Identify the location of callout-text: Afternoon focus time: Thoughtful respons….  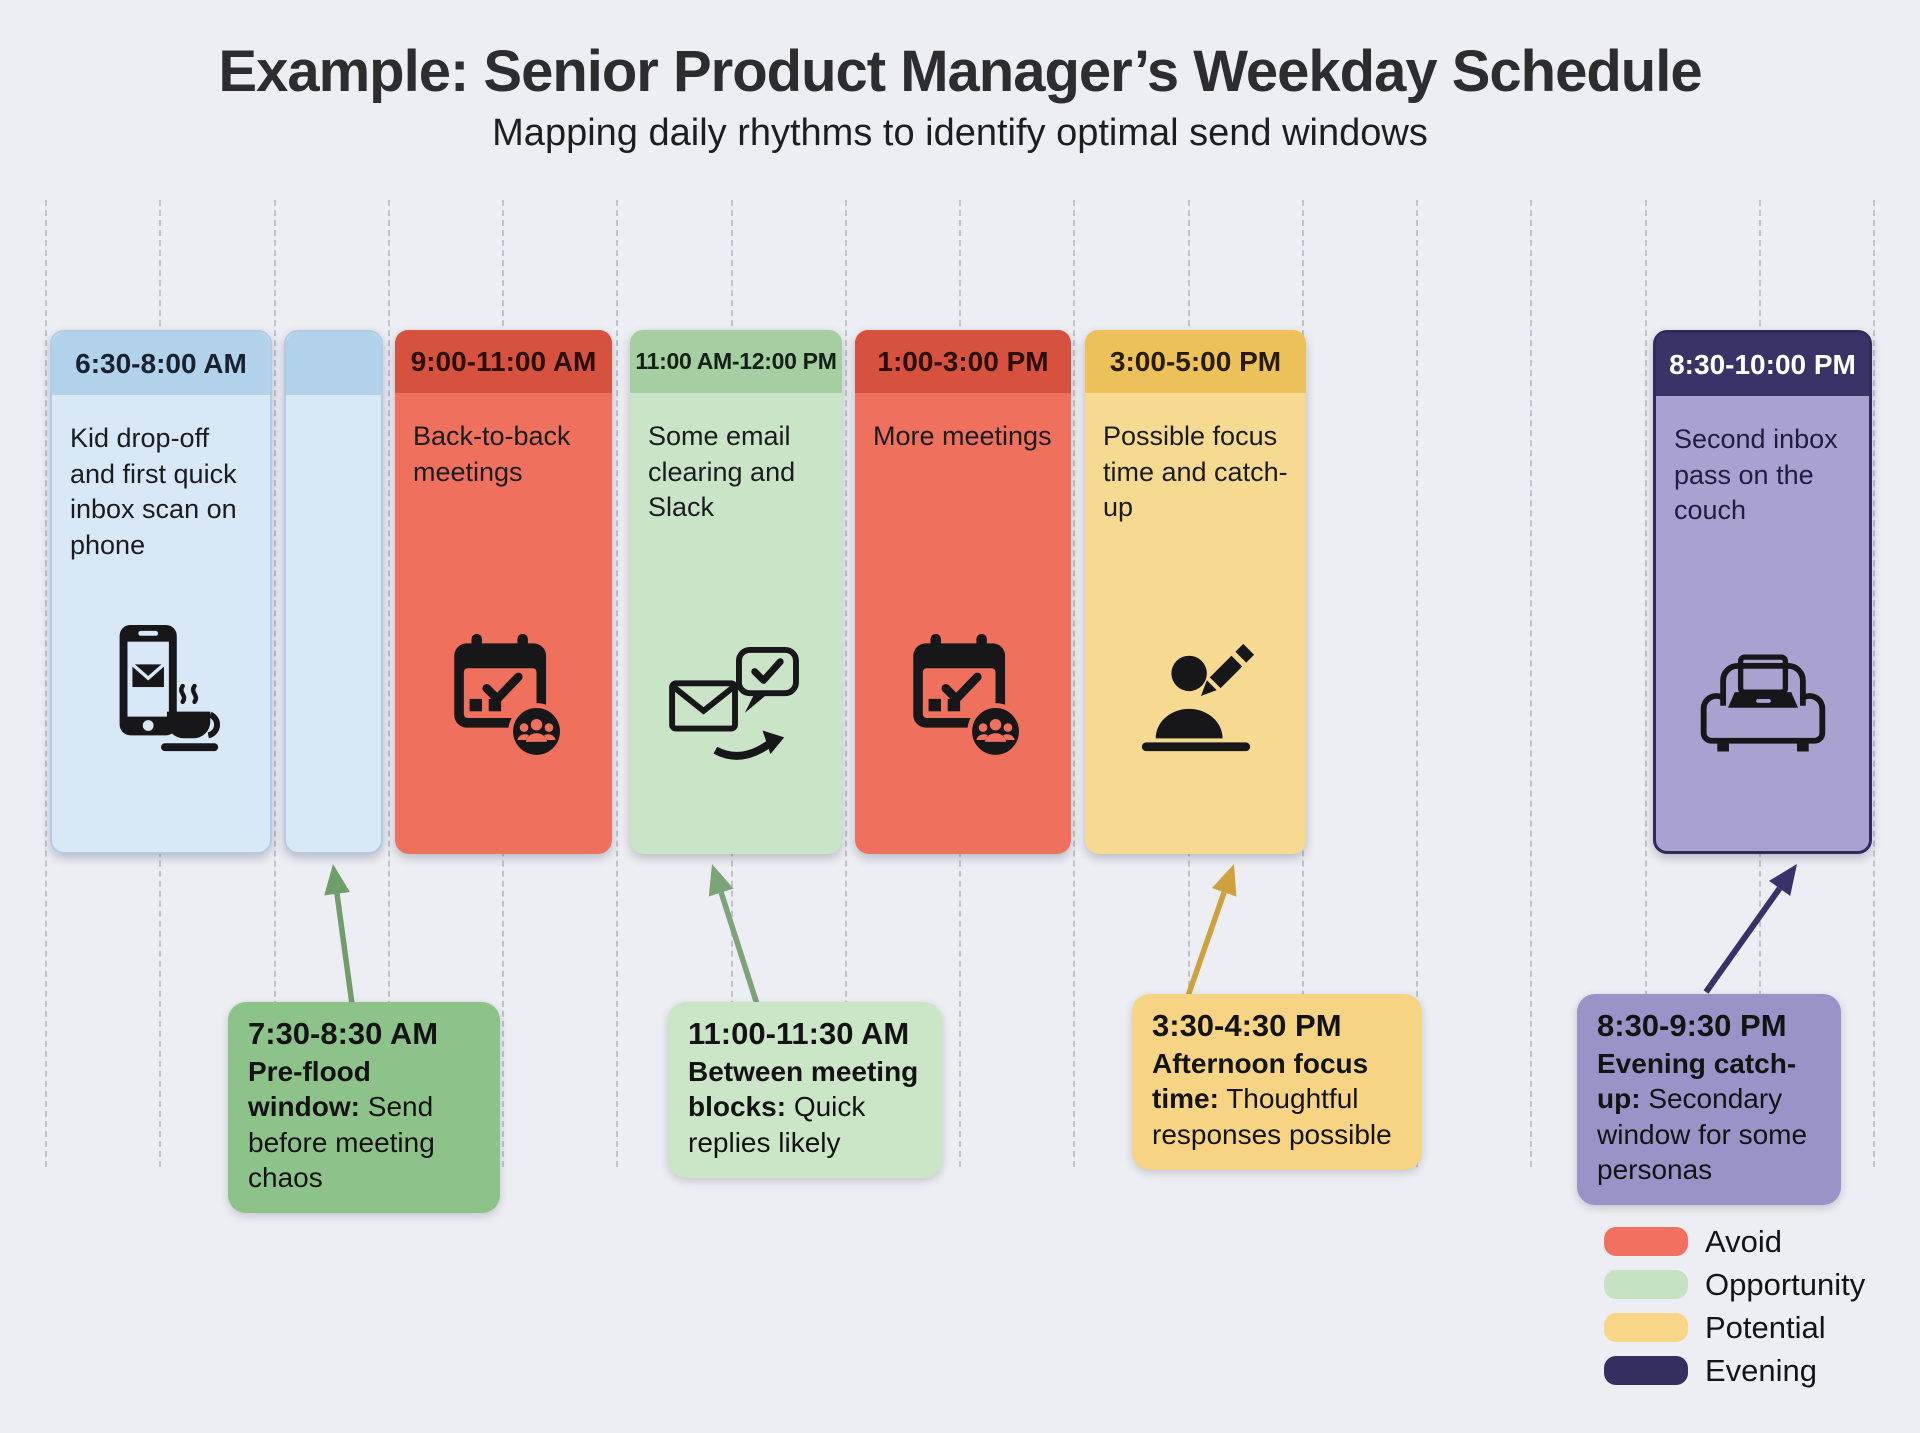
(1272, 1099).